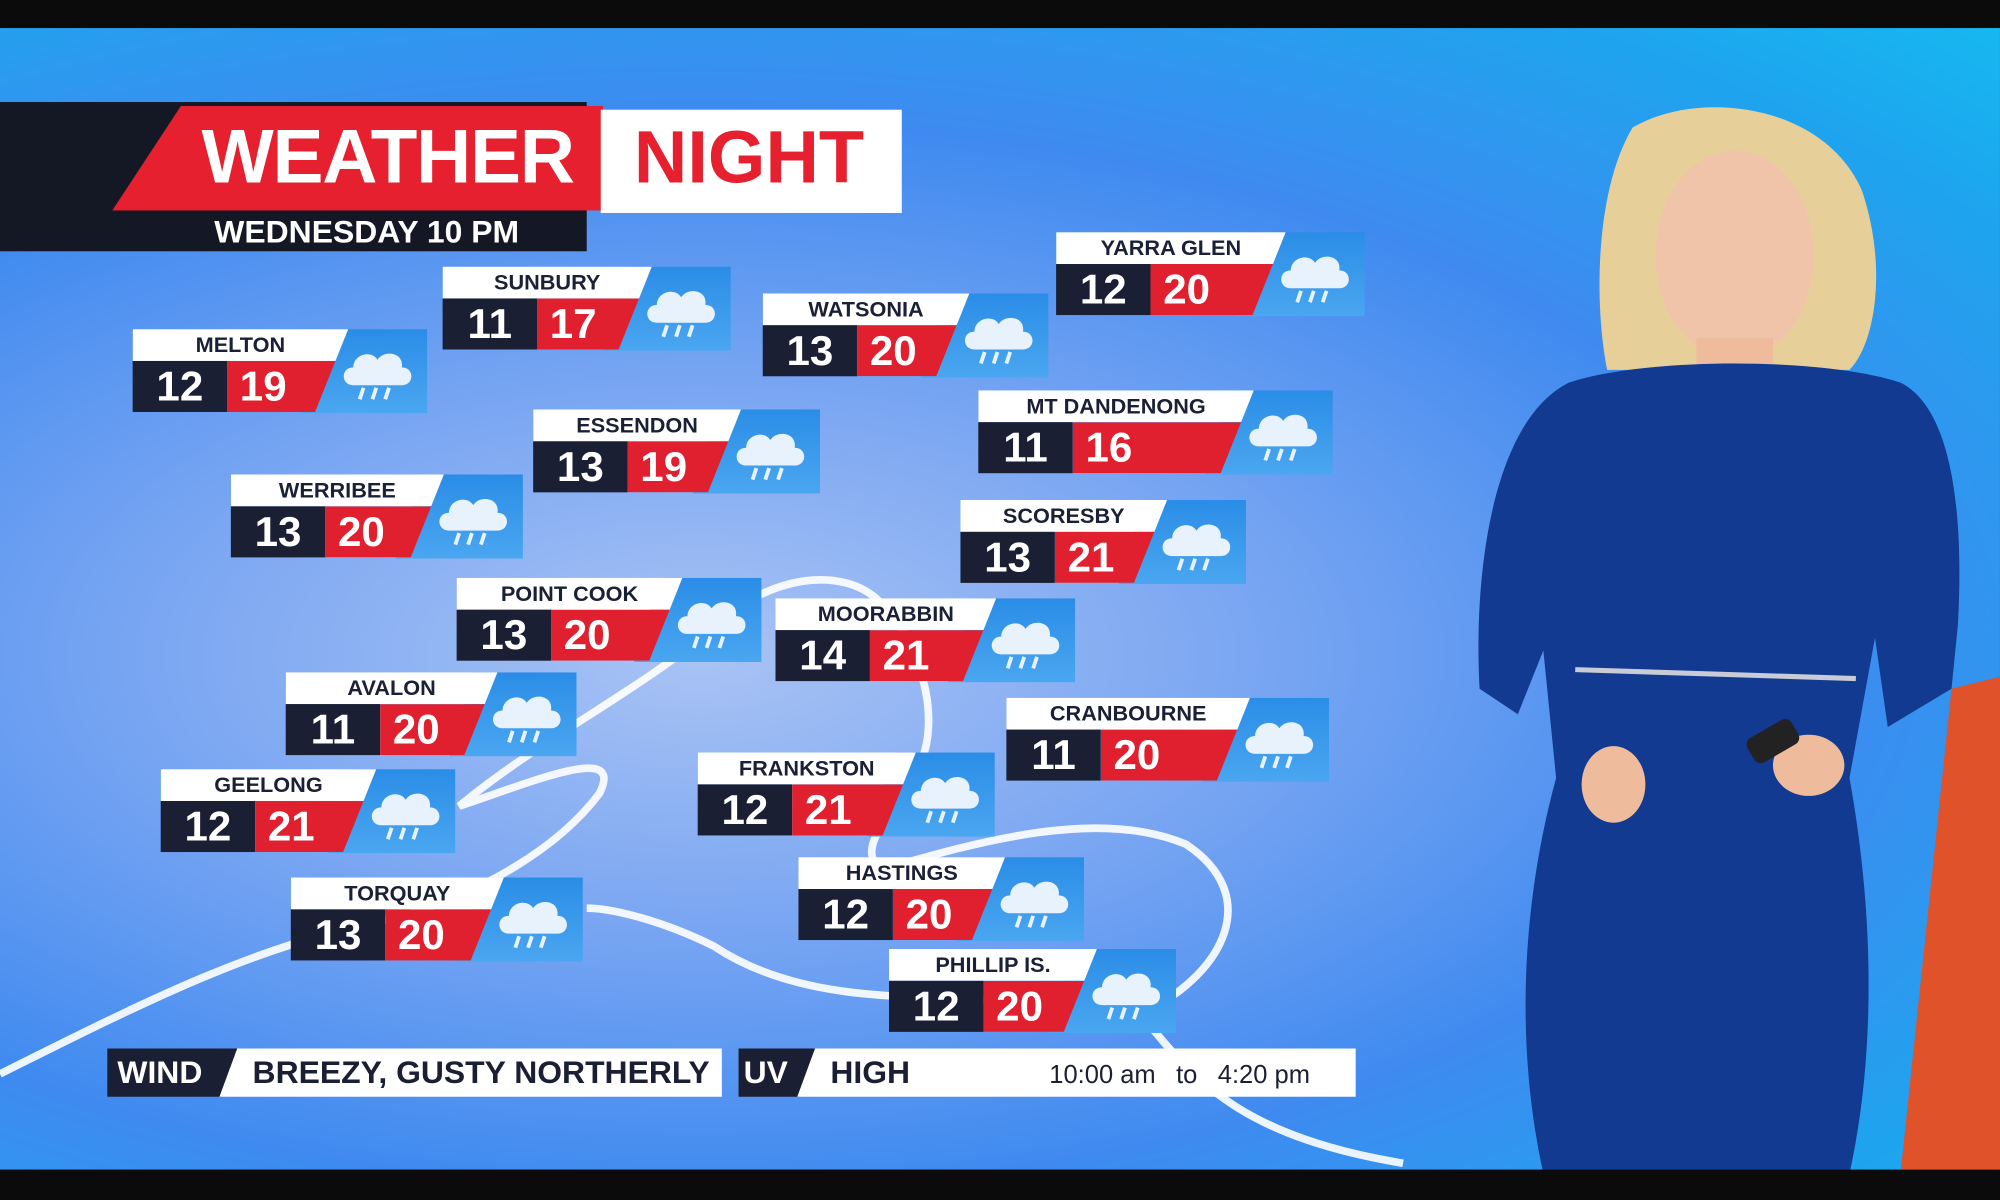 The image size is (2000, 1200). I want to click on header-title-weather: WEATHER, so click(388, 156).